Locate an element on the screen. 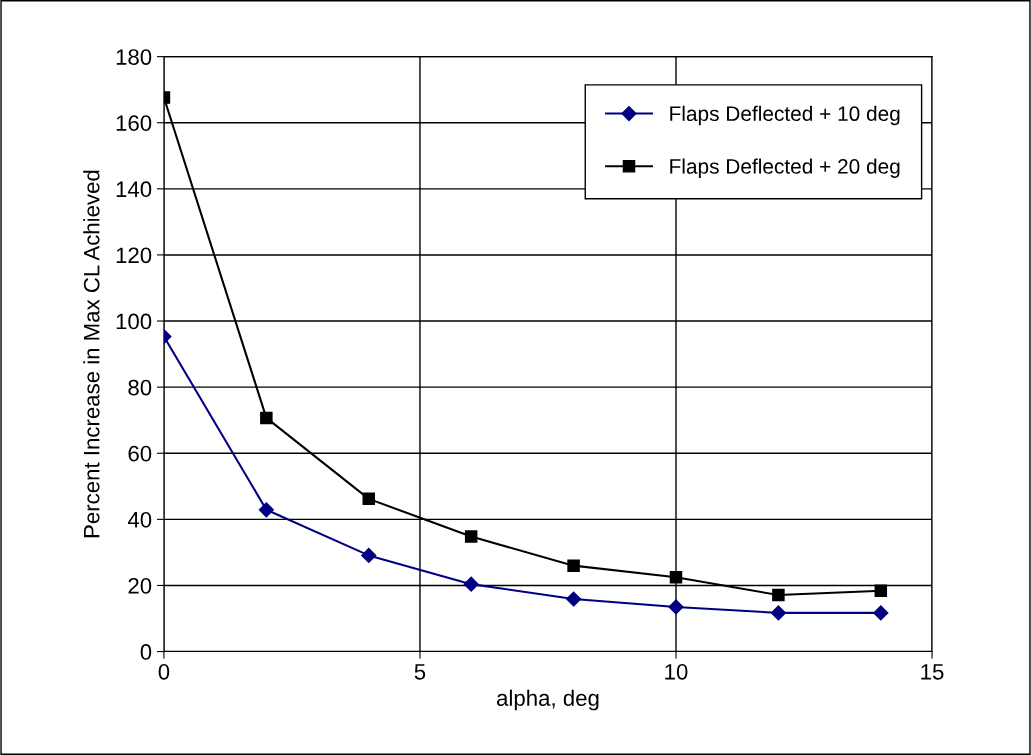 The image size is (1031, 755). y-tick-label: 0 is located at coordinates (146, 652).